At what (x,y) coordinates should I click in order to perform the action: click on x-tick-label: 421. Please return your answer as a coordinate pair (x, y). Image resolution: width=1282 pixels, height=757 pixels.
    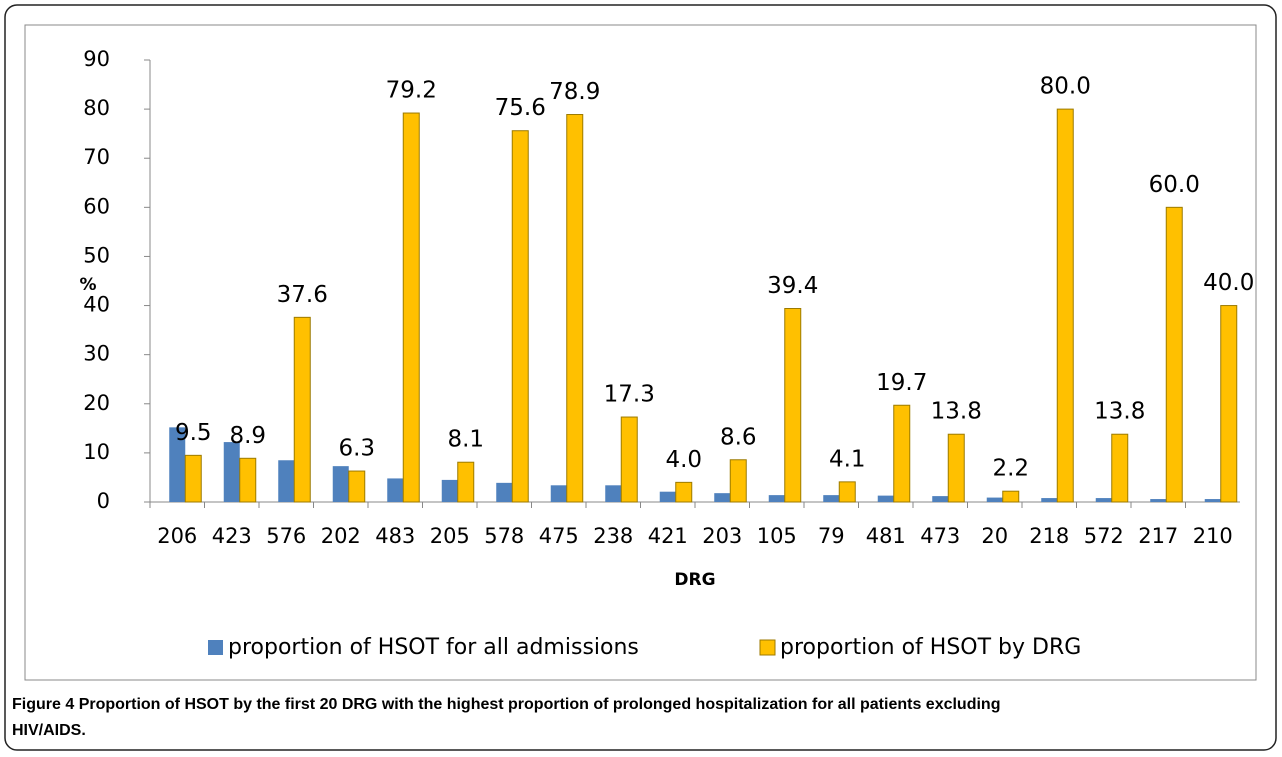
    Looking at the image, I should click on (668, 536).